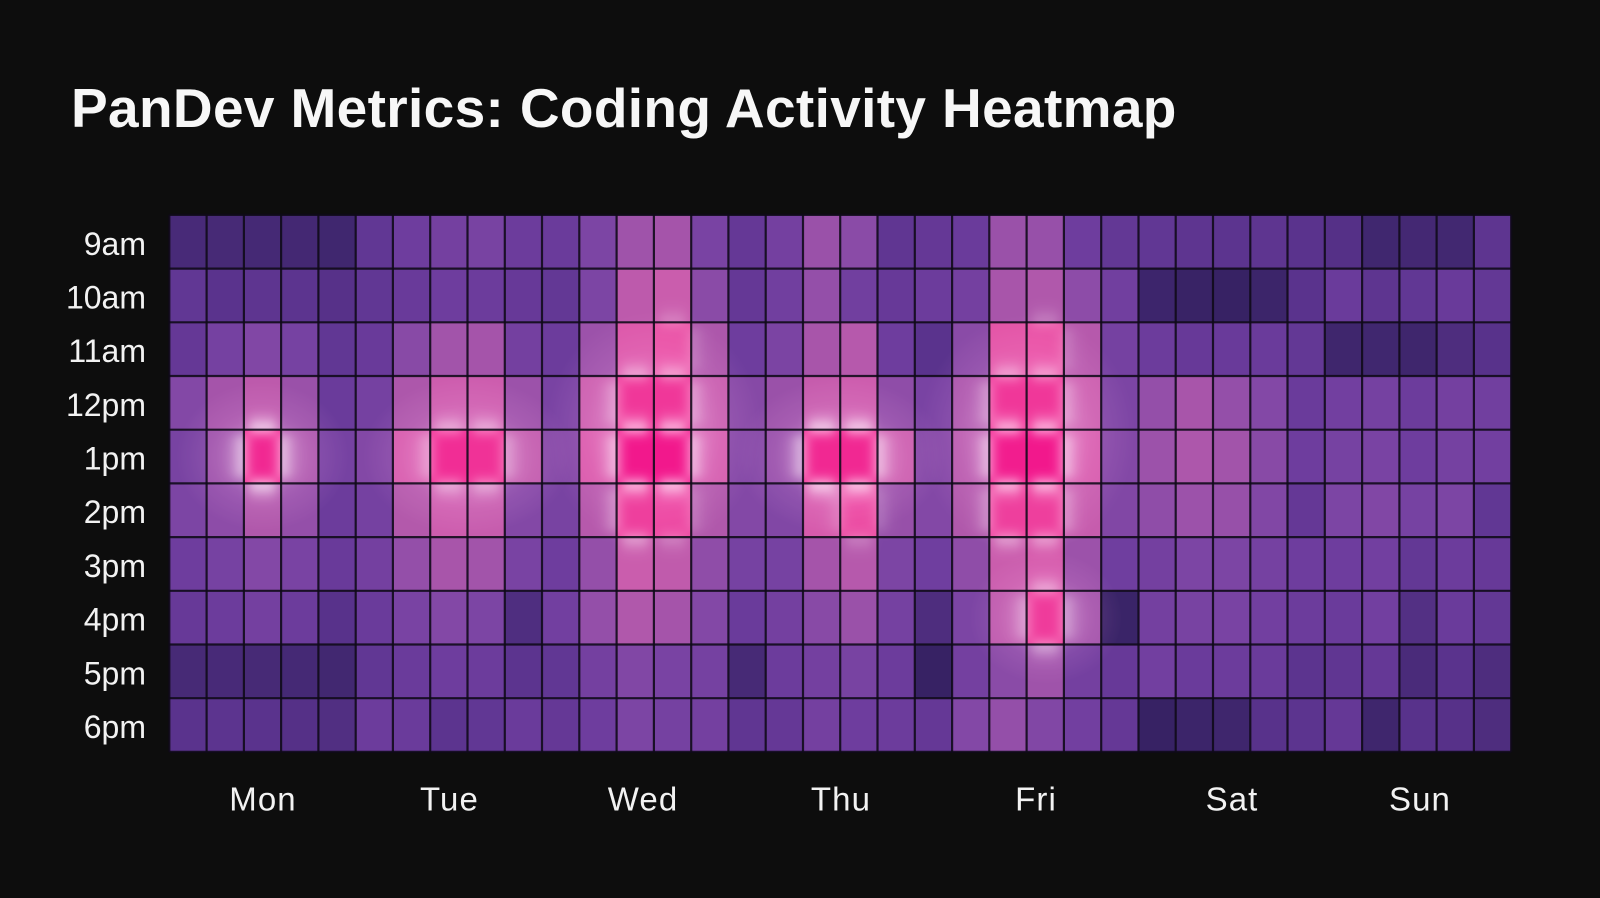 The height and width of the screenshot is (898, 1600). I want to click on svg-text: 2pm, so click(115, 512).